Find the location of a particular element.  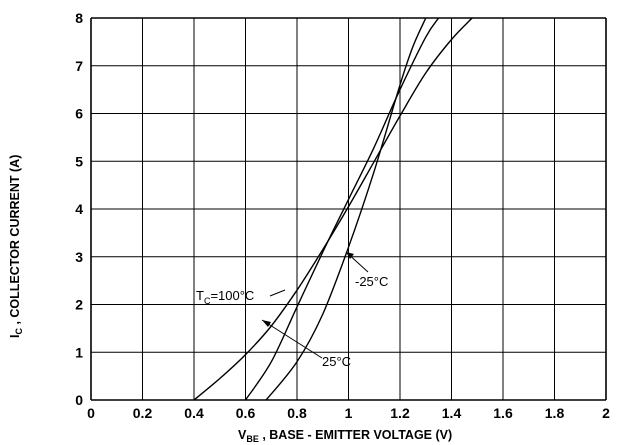

y-tick-label: 4 is located at coordinates (79, 209).